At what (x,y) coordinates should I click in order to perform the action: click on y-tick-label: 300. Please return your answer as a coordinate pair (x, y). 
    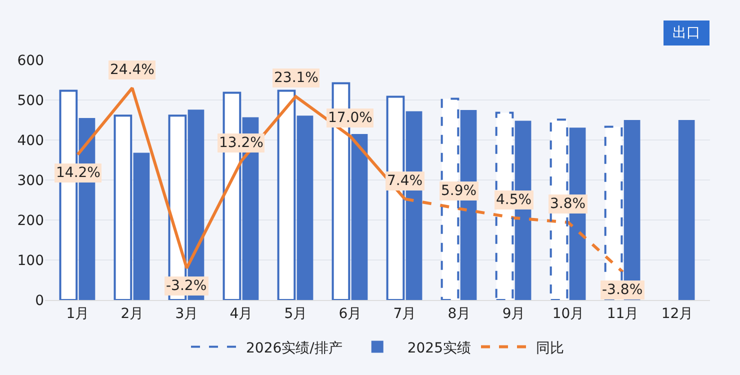
    Looking at the image, I should click on (30, 180).